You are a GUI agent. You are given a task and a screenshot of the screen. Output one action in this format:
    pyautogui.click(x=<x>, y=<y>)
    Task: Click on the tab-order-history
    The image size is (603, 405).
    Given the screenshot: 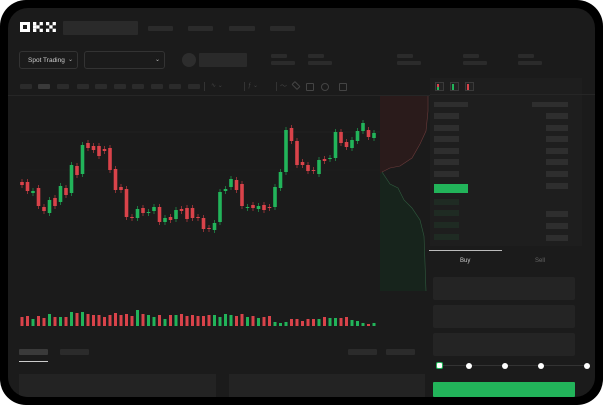 What is the action you would take?
    pyautogui.click(x=74, y=352)
    